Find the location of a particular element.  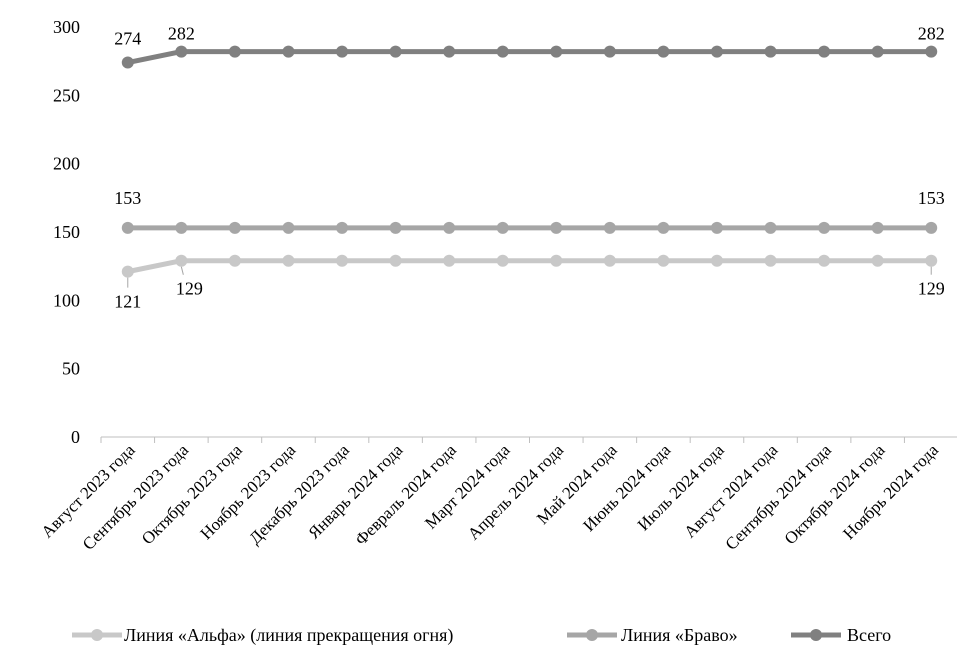

data-label-leader is located at coordinates (182, 270).